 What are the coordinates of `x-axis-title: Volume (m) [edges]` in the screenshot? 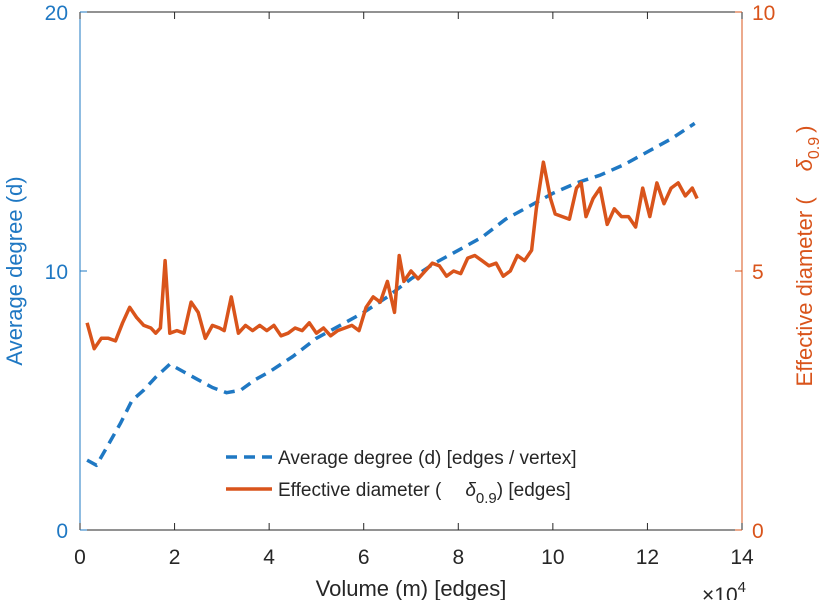 It's located at (411, 588).